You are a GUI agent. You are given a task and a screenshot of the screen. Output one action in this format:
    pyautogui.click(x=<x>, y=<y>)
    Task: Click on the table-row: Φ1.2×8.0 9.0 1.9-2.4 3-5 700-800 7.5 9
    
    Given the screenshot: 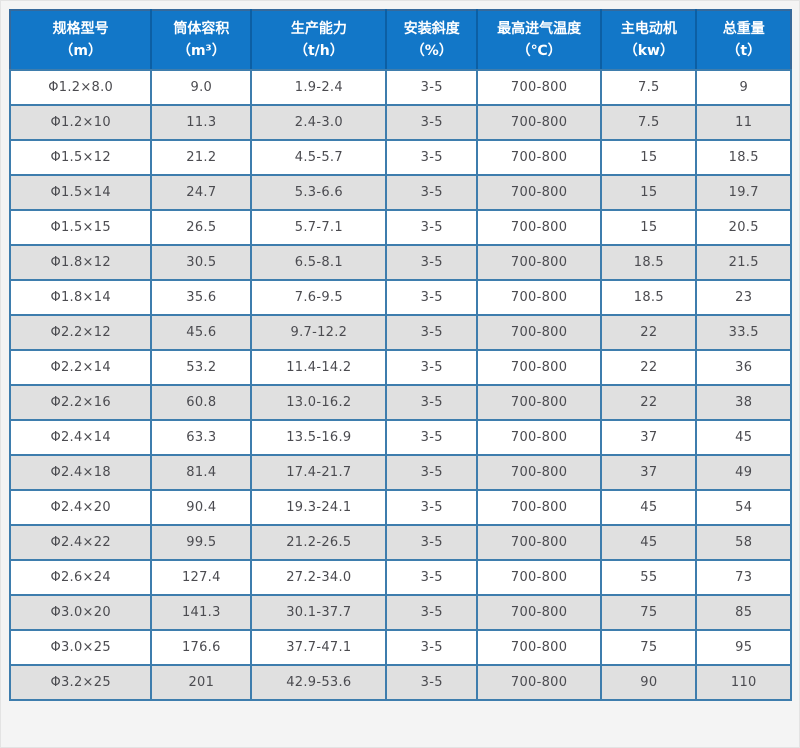 What is the action you would take?
    pyautogui.click(x=400, y=87)
    